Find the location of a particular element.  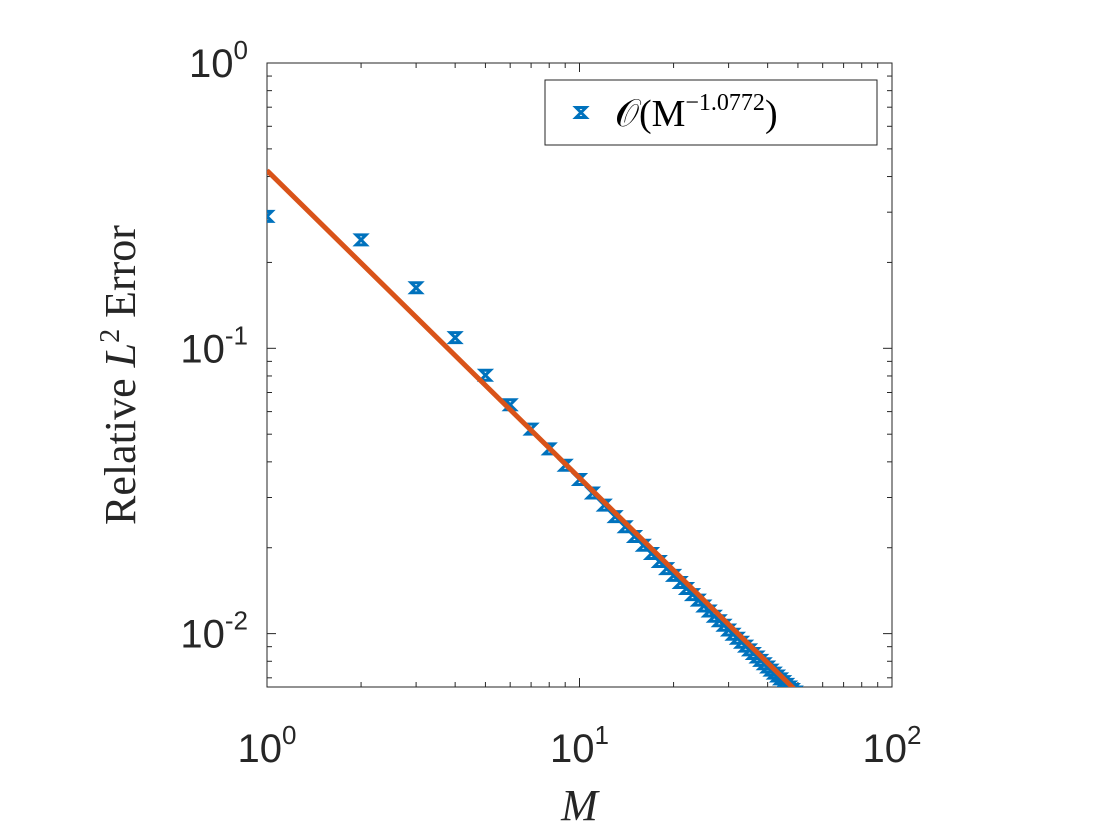

y-axis-label: Relative L2 Error is located at coordinates (120, 375).